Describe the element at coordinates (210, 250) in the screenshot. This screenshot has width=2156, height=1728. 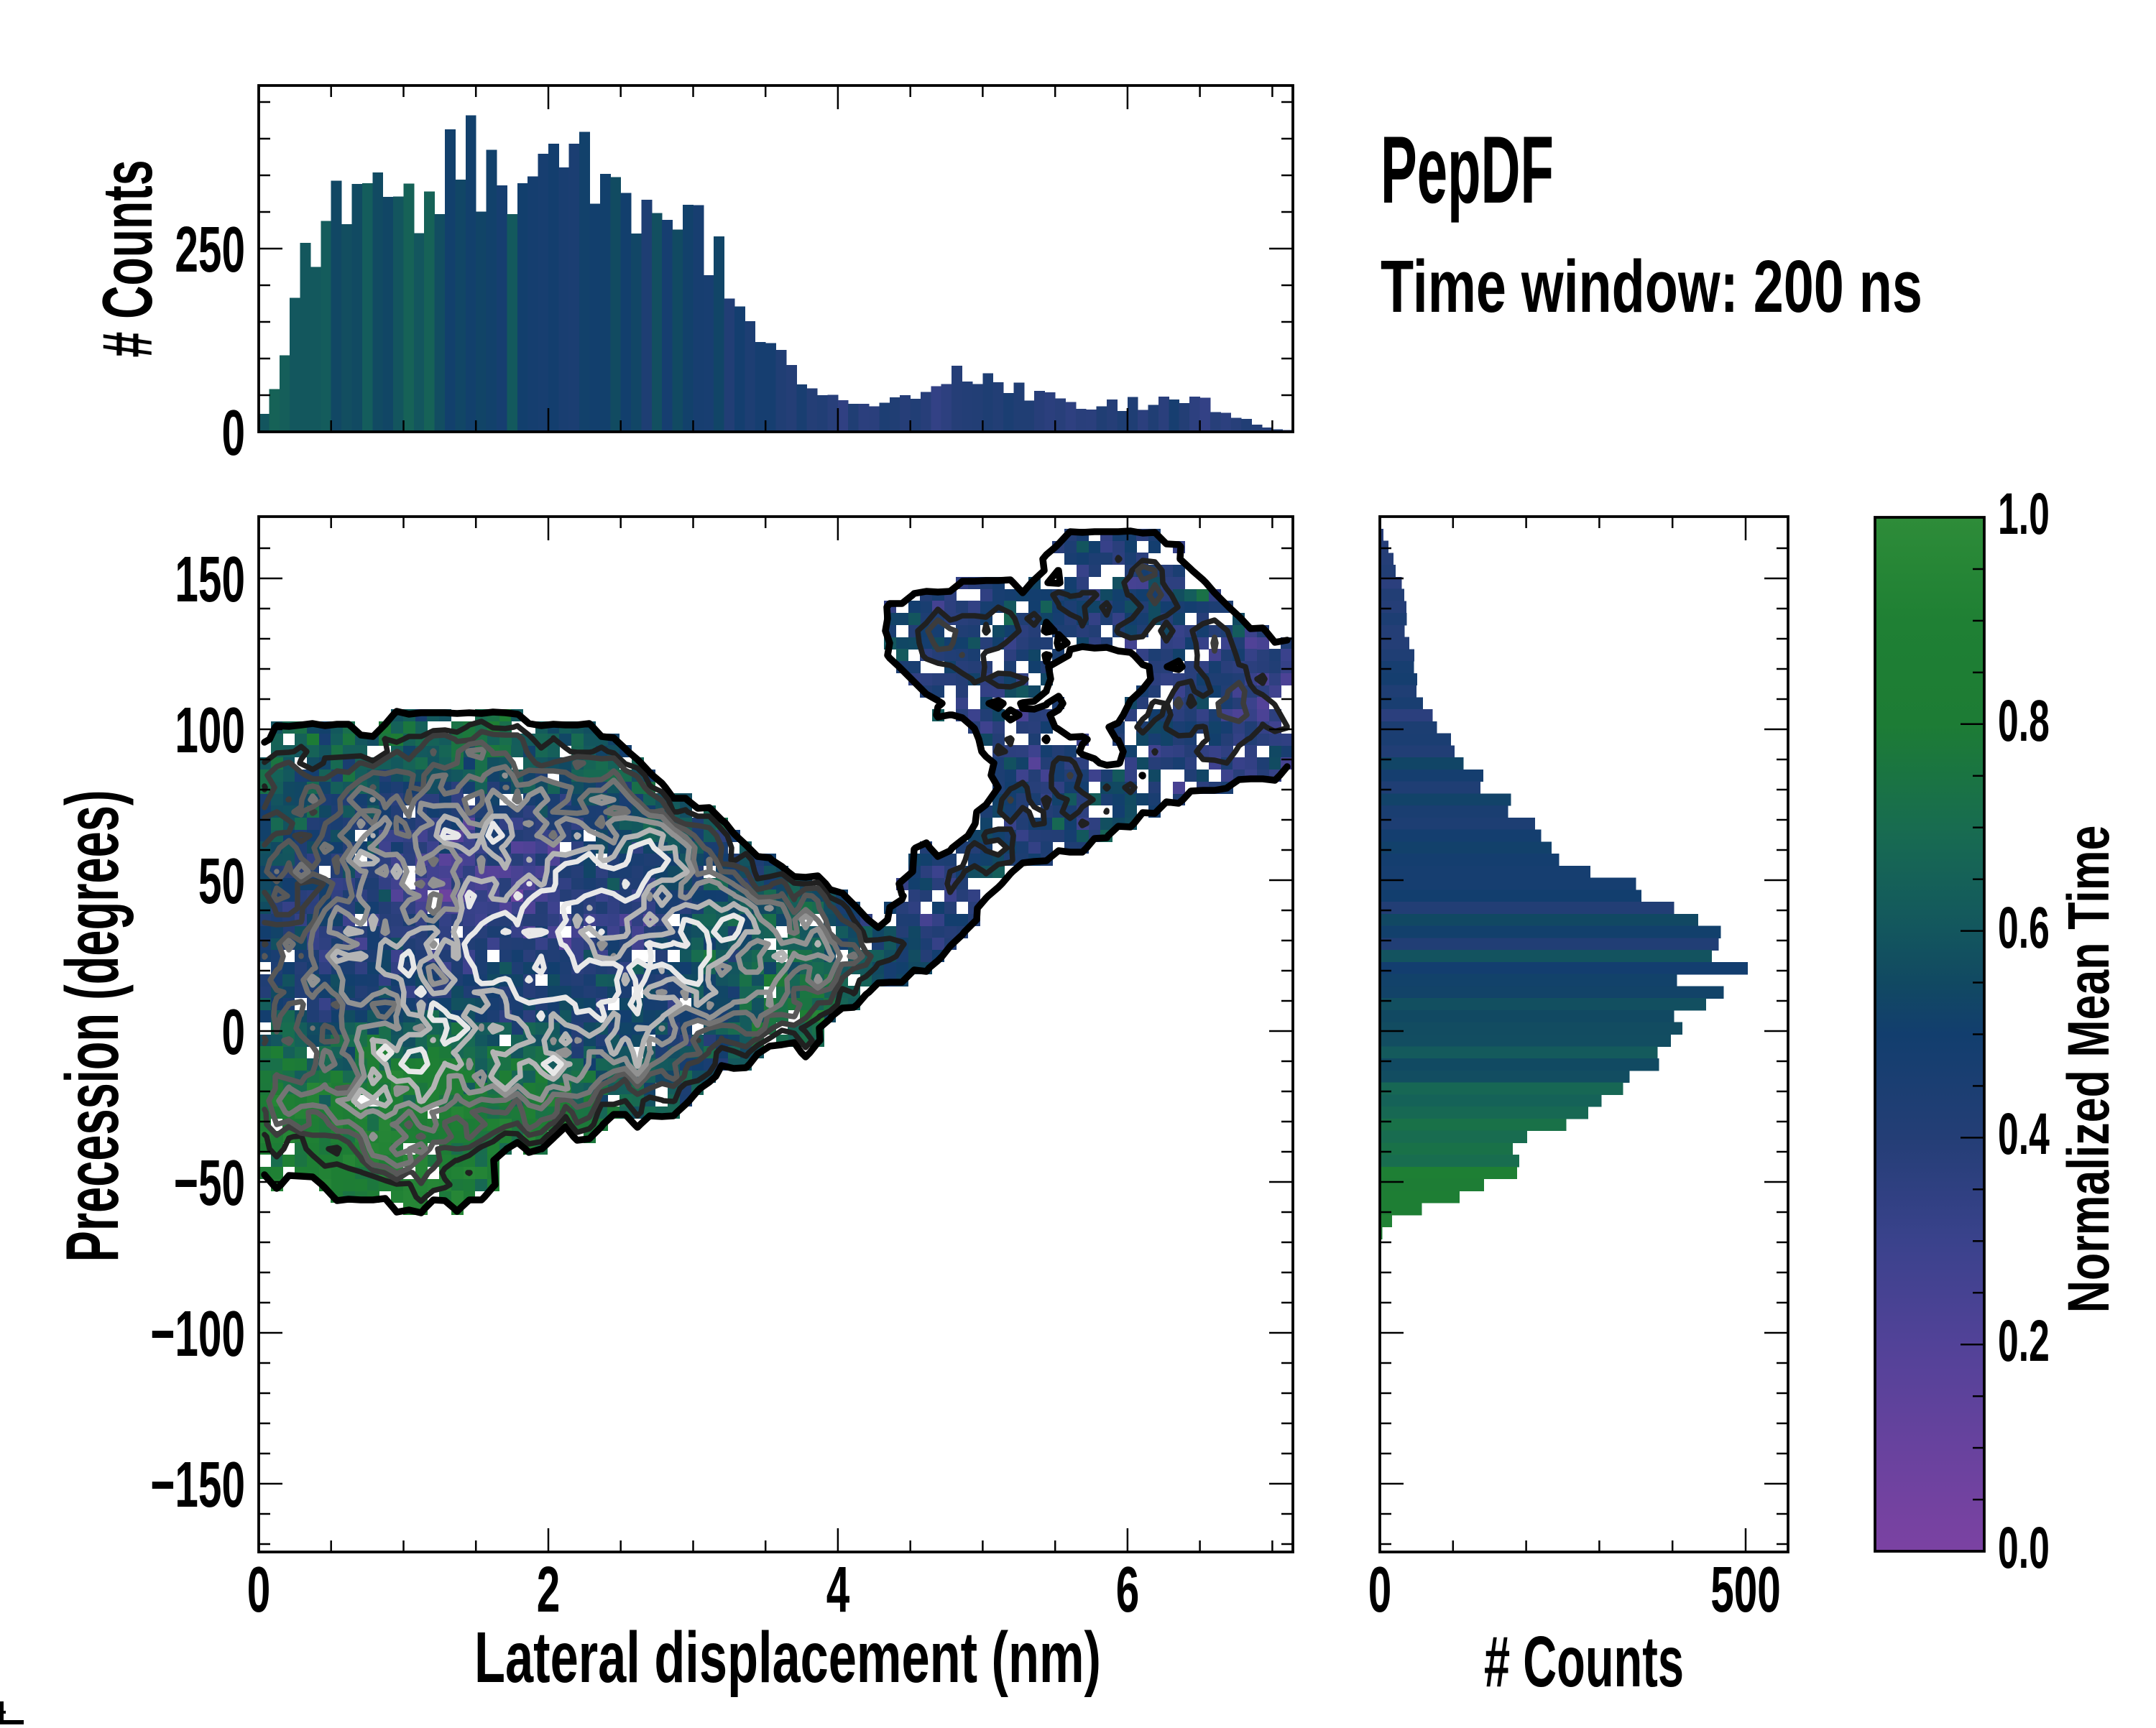
I see `svg-text: 250` at that location.